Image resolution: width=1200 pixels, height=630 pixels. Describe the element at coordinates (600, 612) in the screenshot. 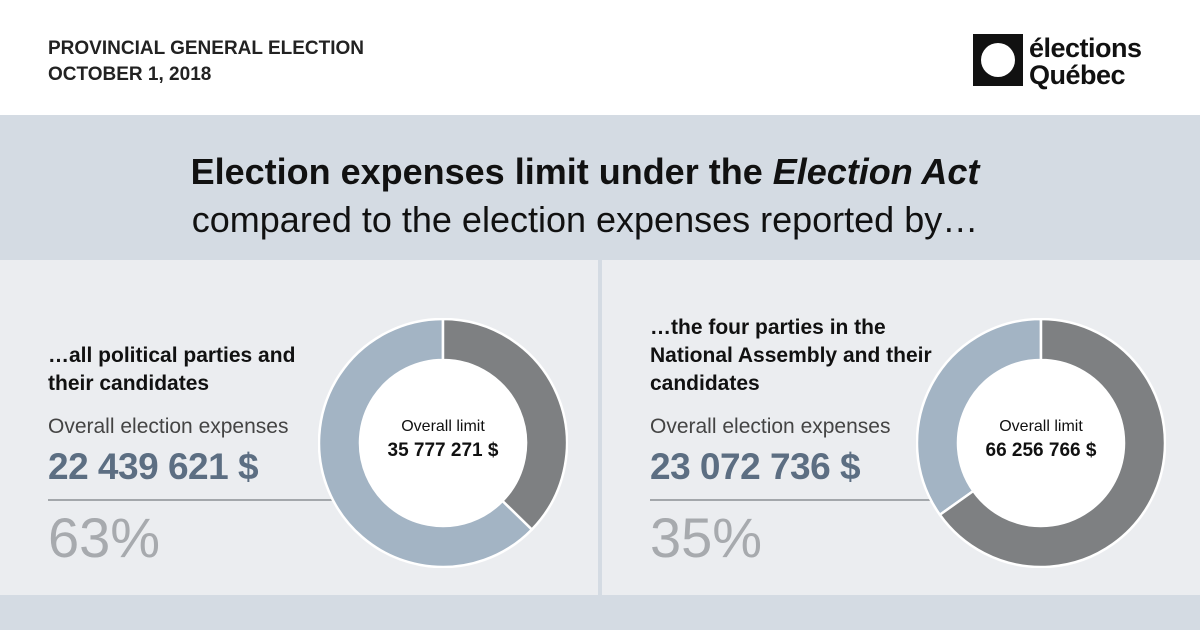

I see `footer-band` at that location.